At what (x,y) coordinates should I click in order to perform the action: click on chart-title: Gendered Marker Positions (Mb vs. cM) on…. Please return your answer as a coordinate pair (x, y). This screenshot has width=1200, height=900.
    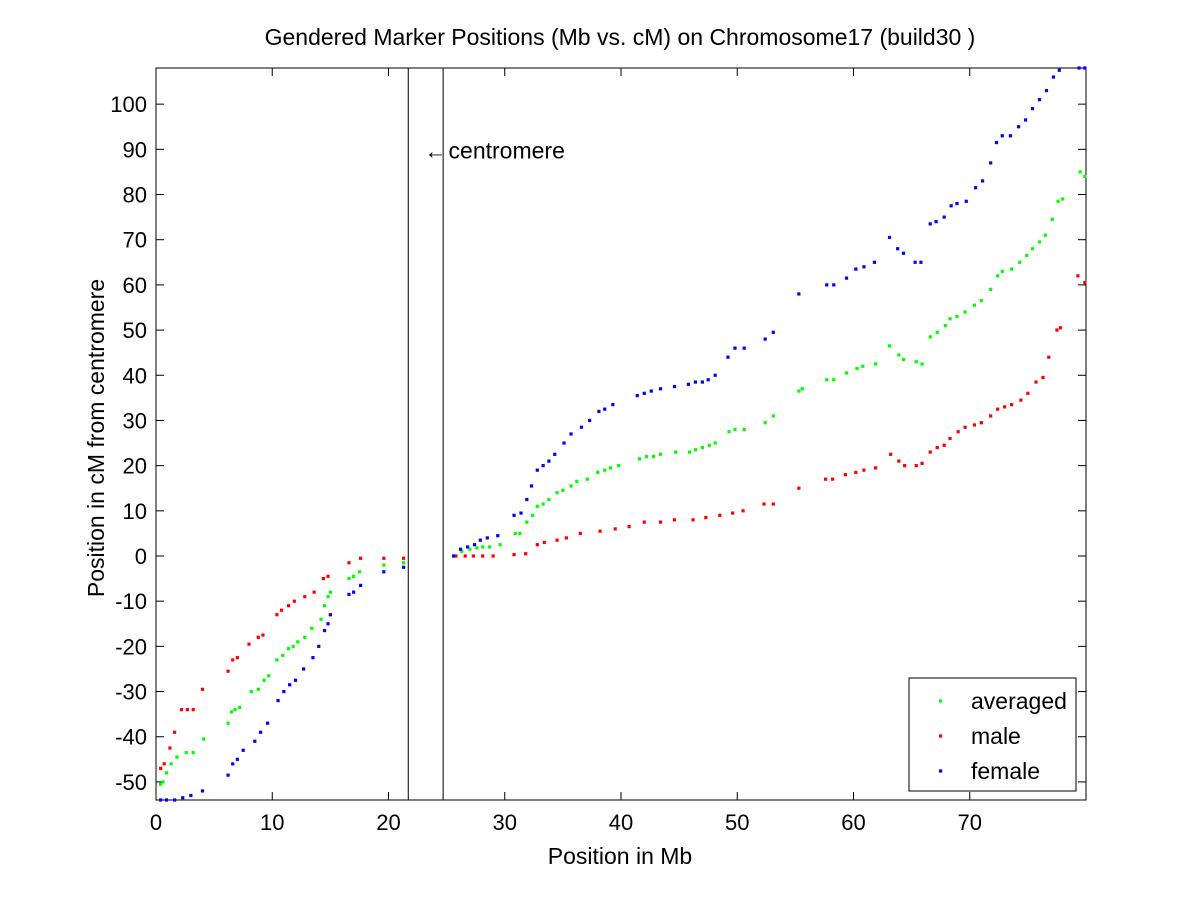
    Looking at the image, I should click on (620, 37).